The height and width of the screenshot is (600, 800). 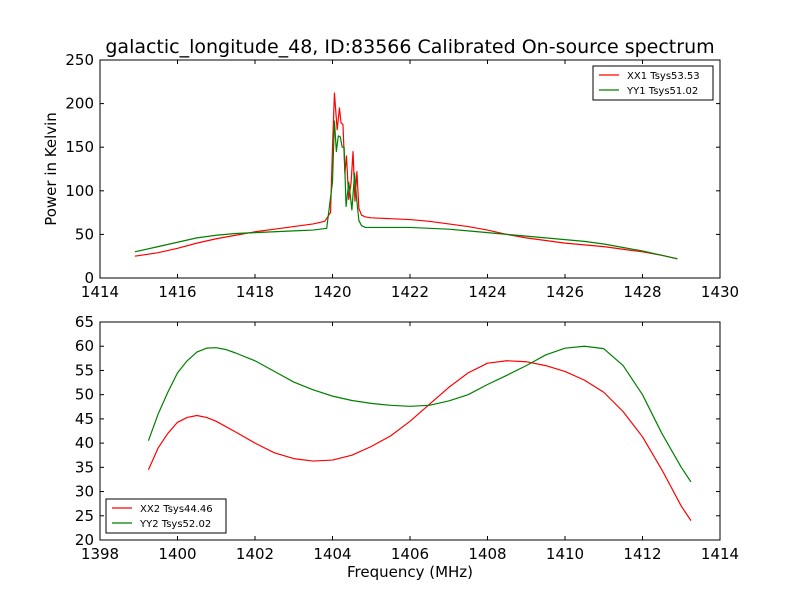 What do you see at coordinates (79, 104) in the screenshot?
I see `y-tick-label: 200` at bounding box center [79, 104].